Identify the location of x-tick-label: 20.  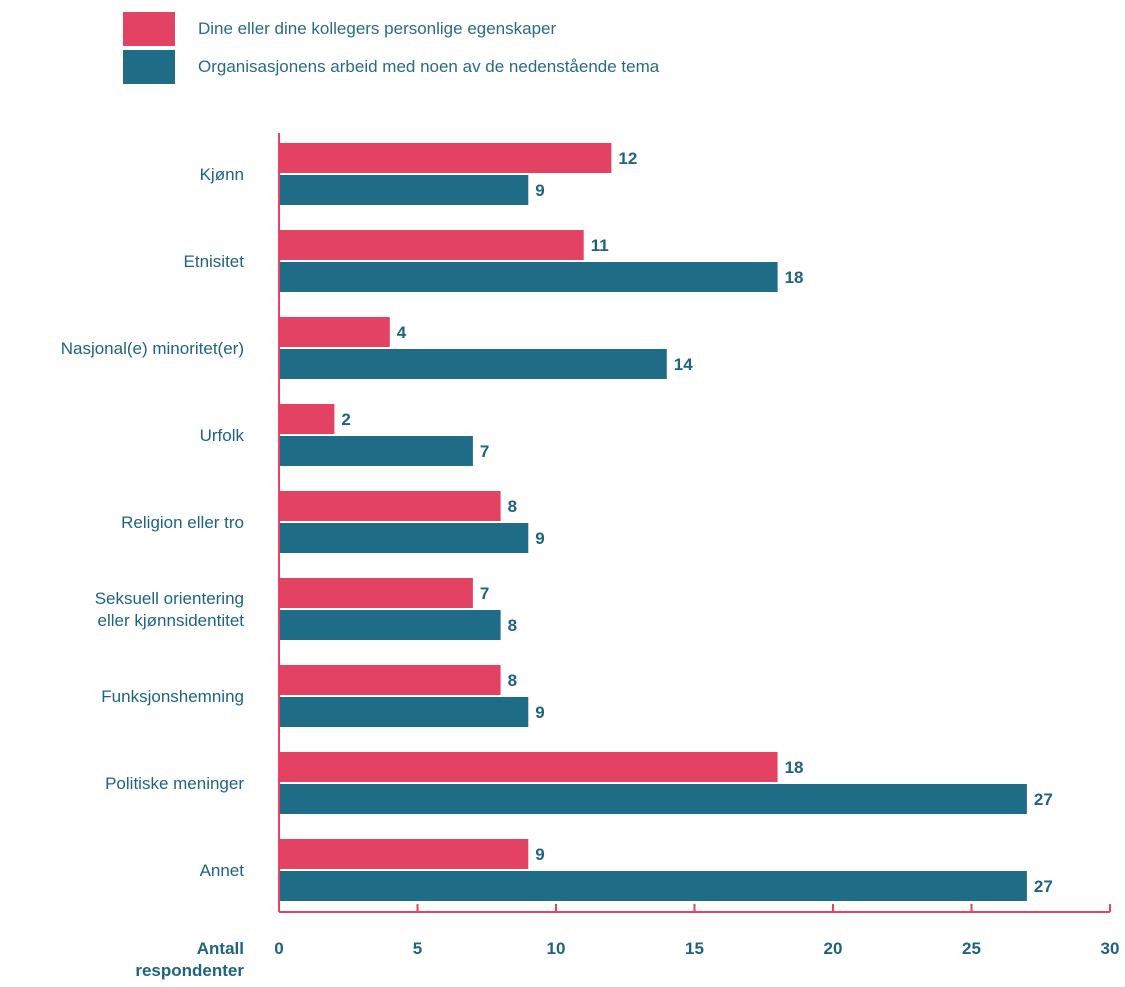
(833, 948).